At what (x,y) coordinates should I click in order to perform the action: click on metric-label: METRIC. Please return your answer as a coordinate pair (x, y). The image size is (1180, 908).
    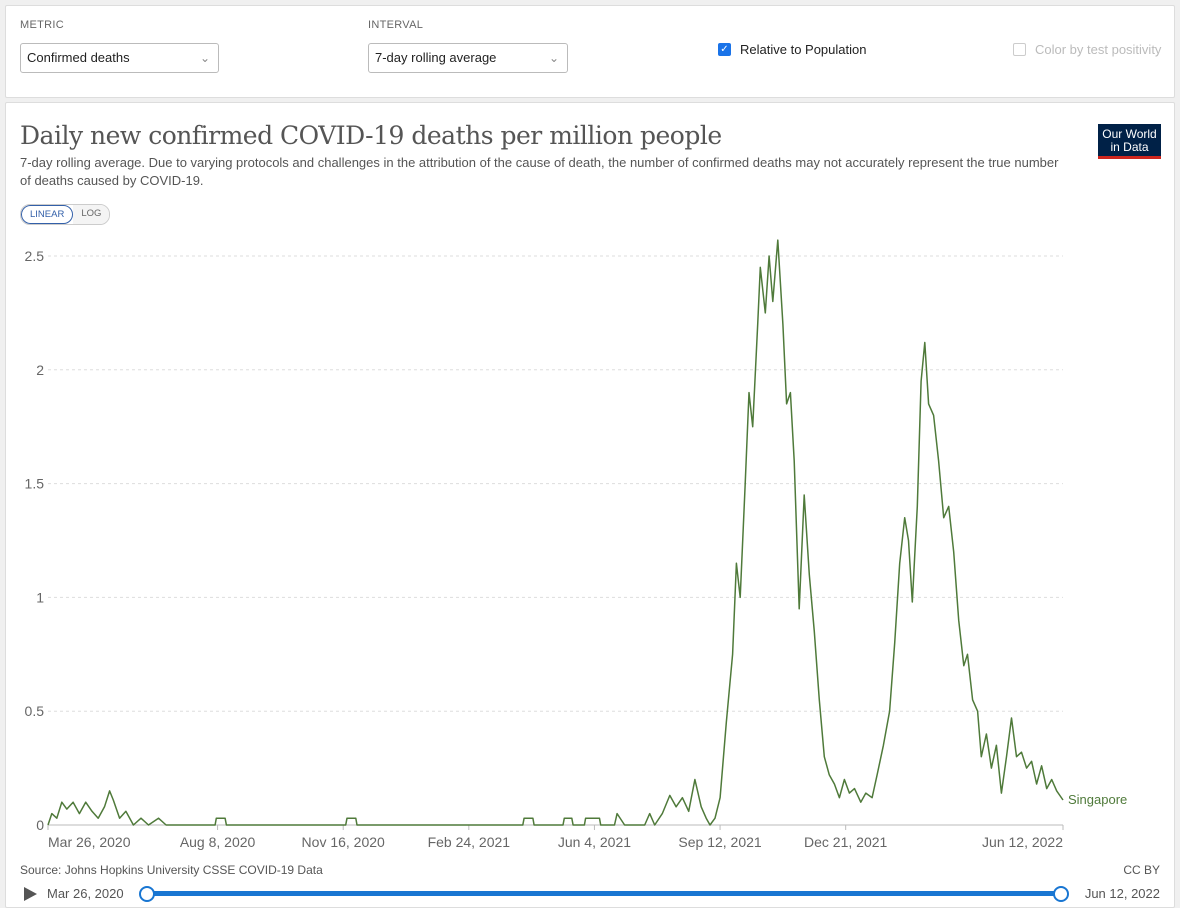
    Looking at the image, I should click on (42, 25).